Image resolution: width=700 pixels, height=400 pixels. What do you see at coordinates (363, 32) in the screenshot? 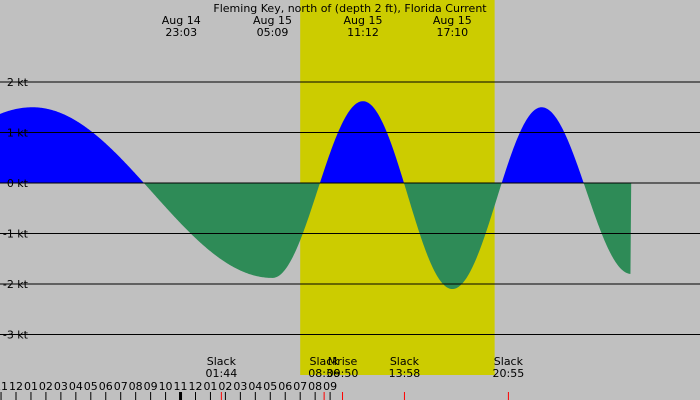
I see `top-time-label: 11:12` at bounding box center [363, 32].